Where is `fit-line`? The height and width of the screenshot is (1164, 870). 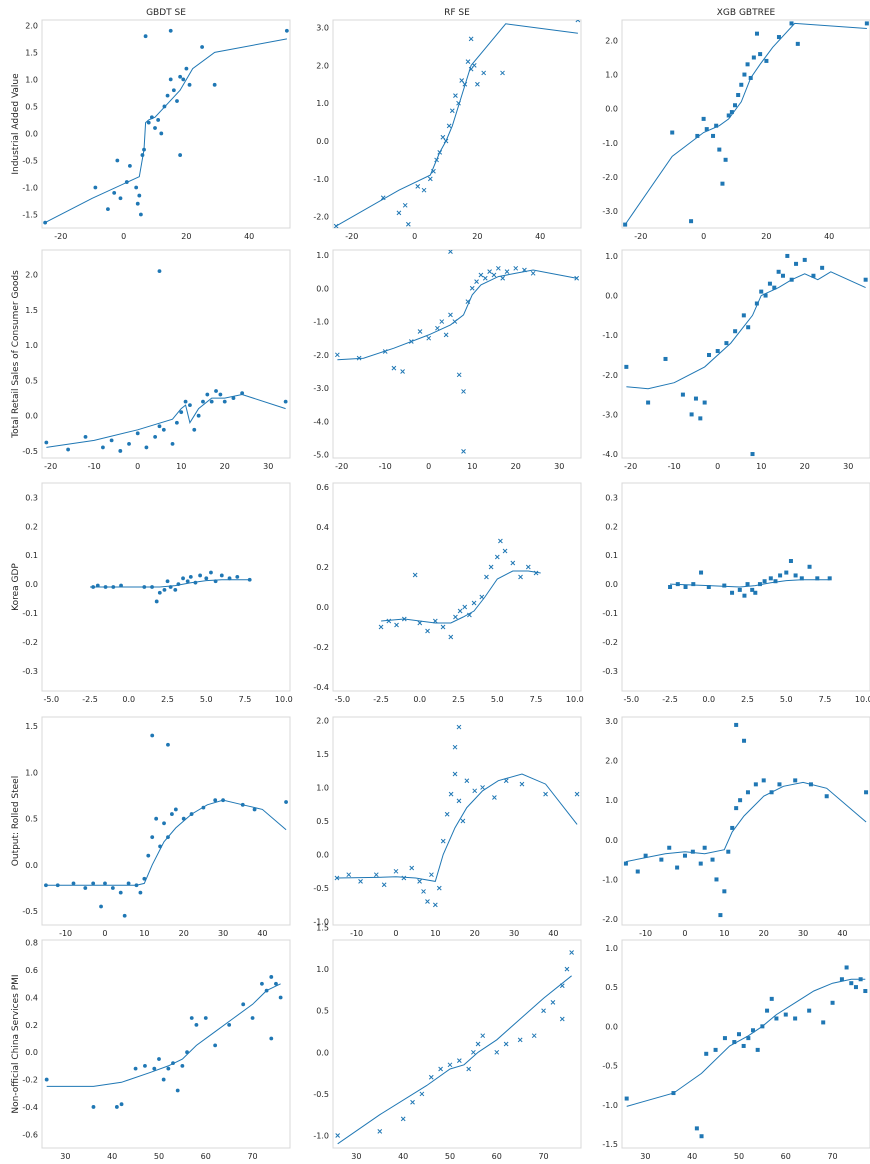 fit-line is located at coordinates (746, 822).